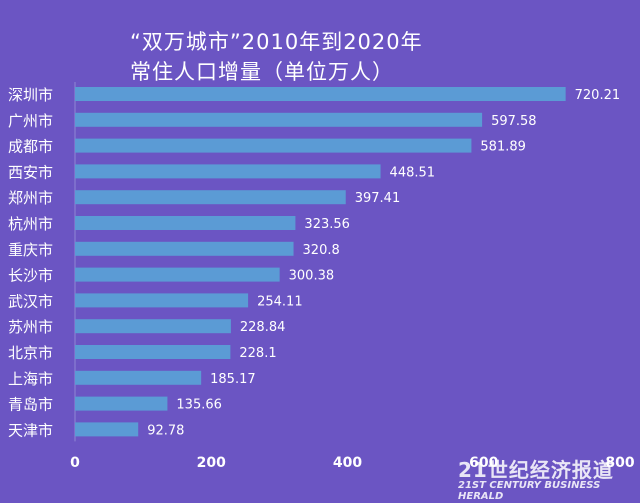  What do you see at coordinates (280, 301) in the screenshot?
I see `data-label: 254.11` at bounding box center [280, 301].